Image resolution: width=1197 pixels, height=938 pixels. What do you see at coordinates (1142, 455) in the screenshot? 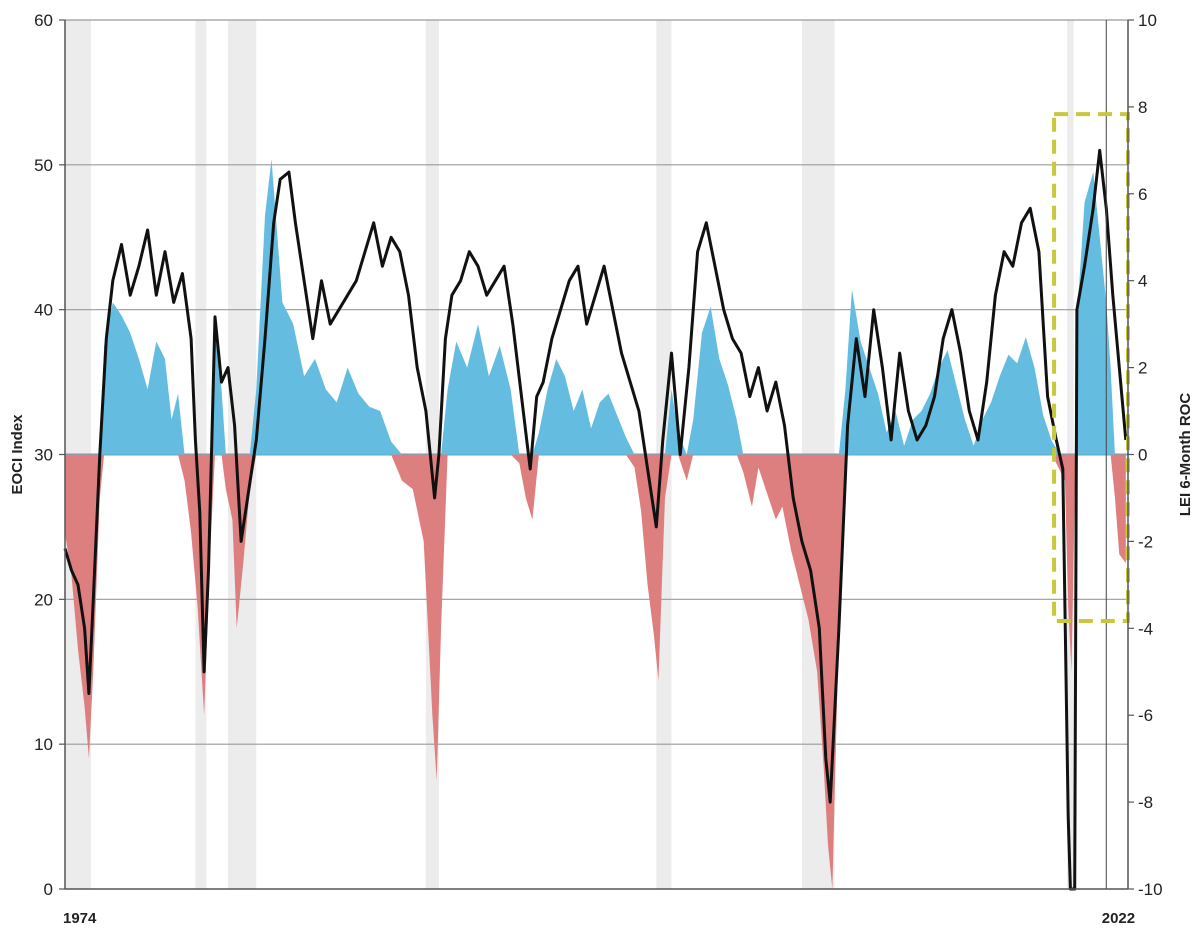
I see `right-tick-label: 0` at bounding box center [1142, 455].